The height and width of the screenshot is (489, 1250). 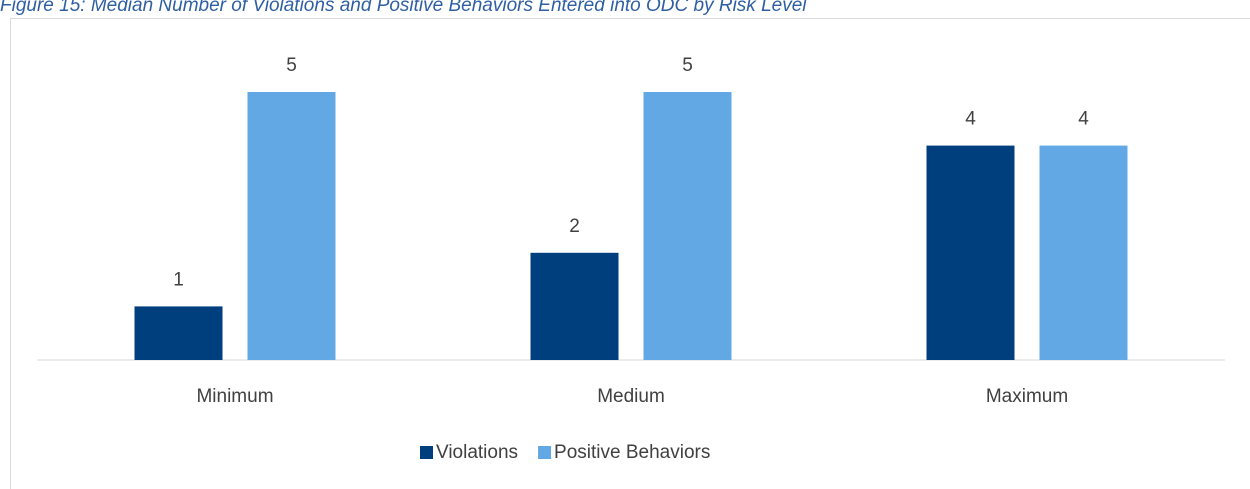 What do you see at coordinates (178, 279) in the screenshot?
I see `data-label: 1` at bounding box center [178, 279].